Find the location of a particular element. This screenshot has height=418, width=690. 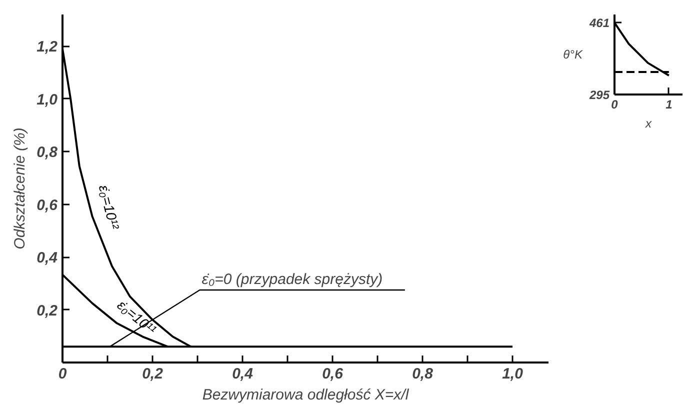

x-tick-label: 0,2 is located at coordinates (153, 374).